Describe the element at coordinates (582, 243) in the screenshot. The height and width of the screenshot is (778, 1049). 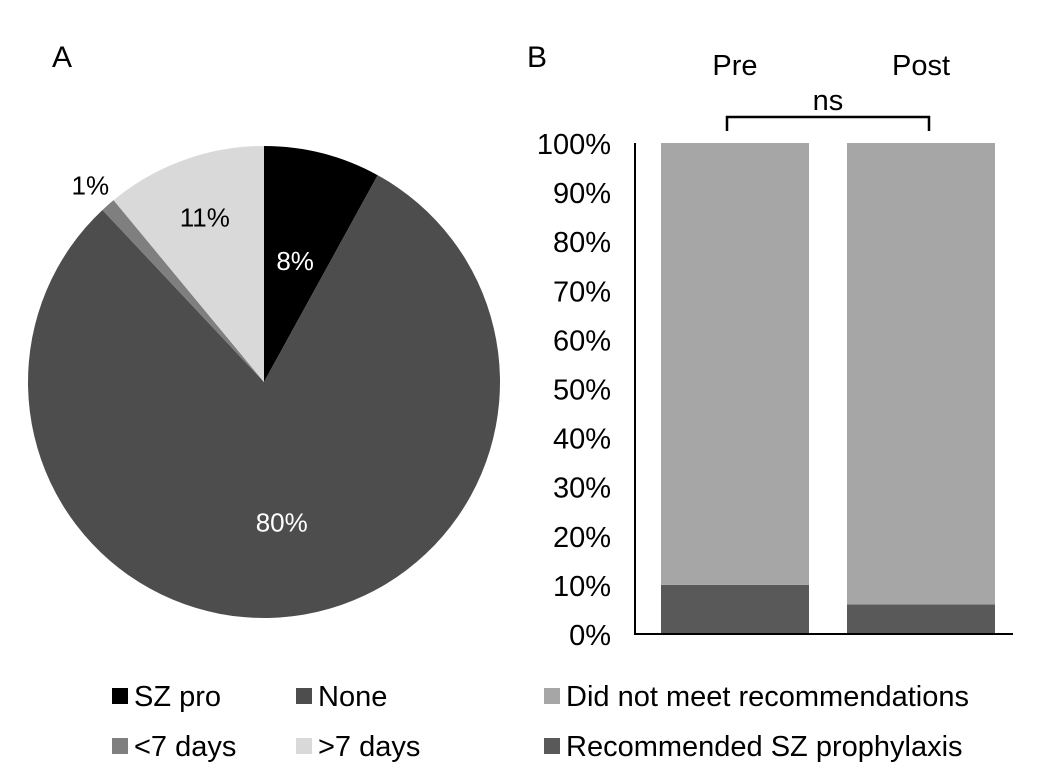
I see `y-tick-label: 80%` at that location.